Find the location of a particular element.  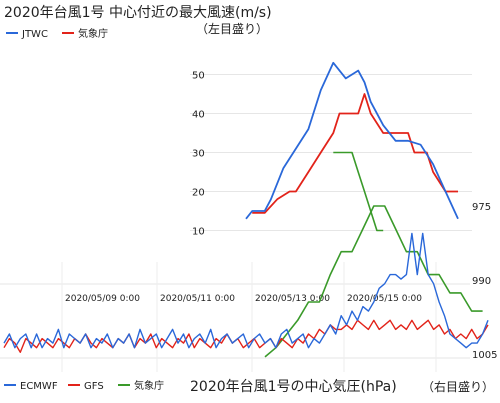

legend-label-ecmwf: ECMWF is located at coordinates (39, 386).